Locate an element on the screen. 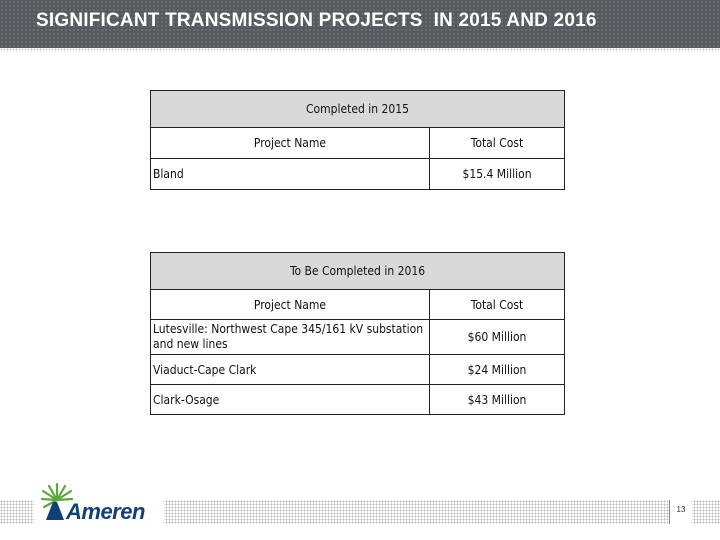  table-caption: To Be Completed in 2016 is located at coordinates (357, 271).